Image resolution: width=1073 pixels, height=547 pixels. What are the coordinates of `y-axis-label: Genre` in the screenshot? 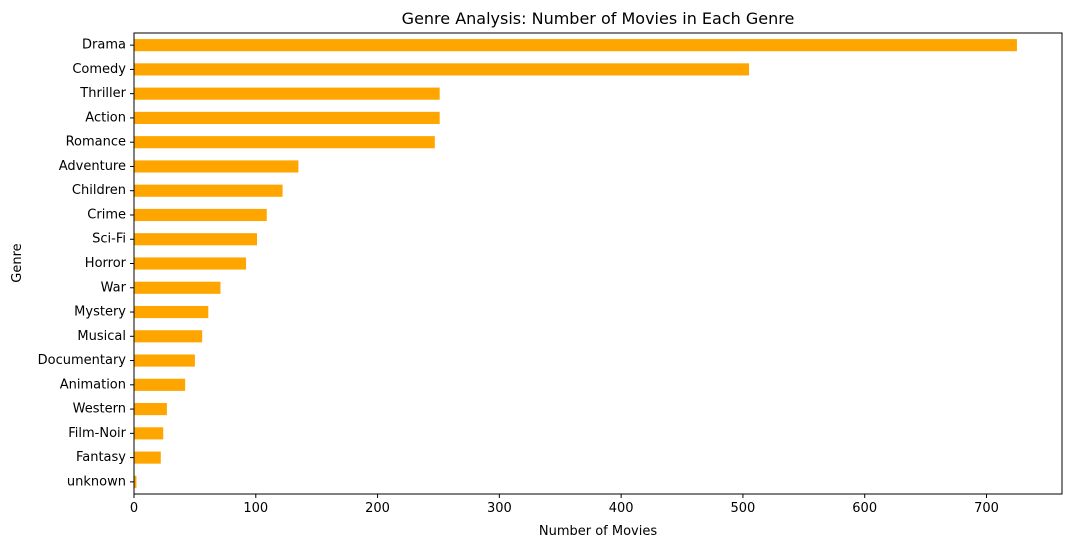 It's located at (17, 262).